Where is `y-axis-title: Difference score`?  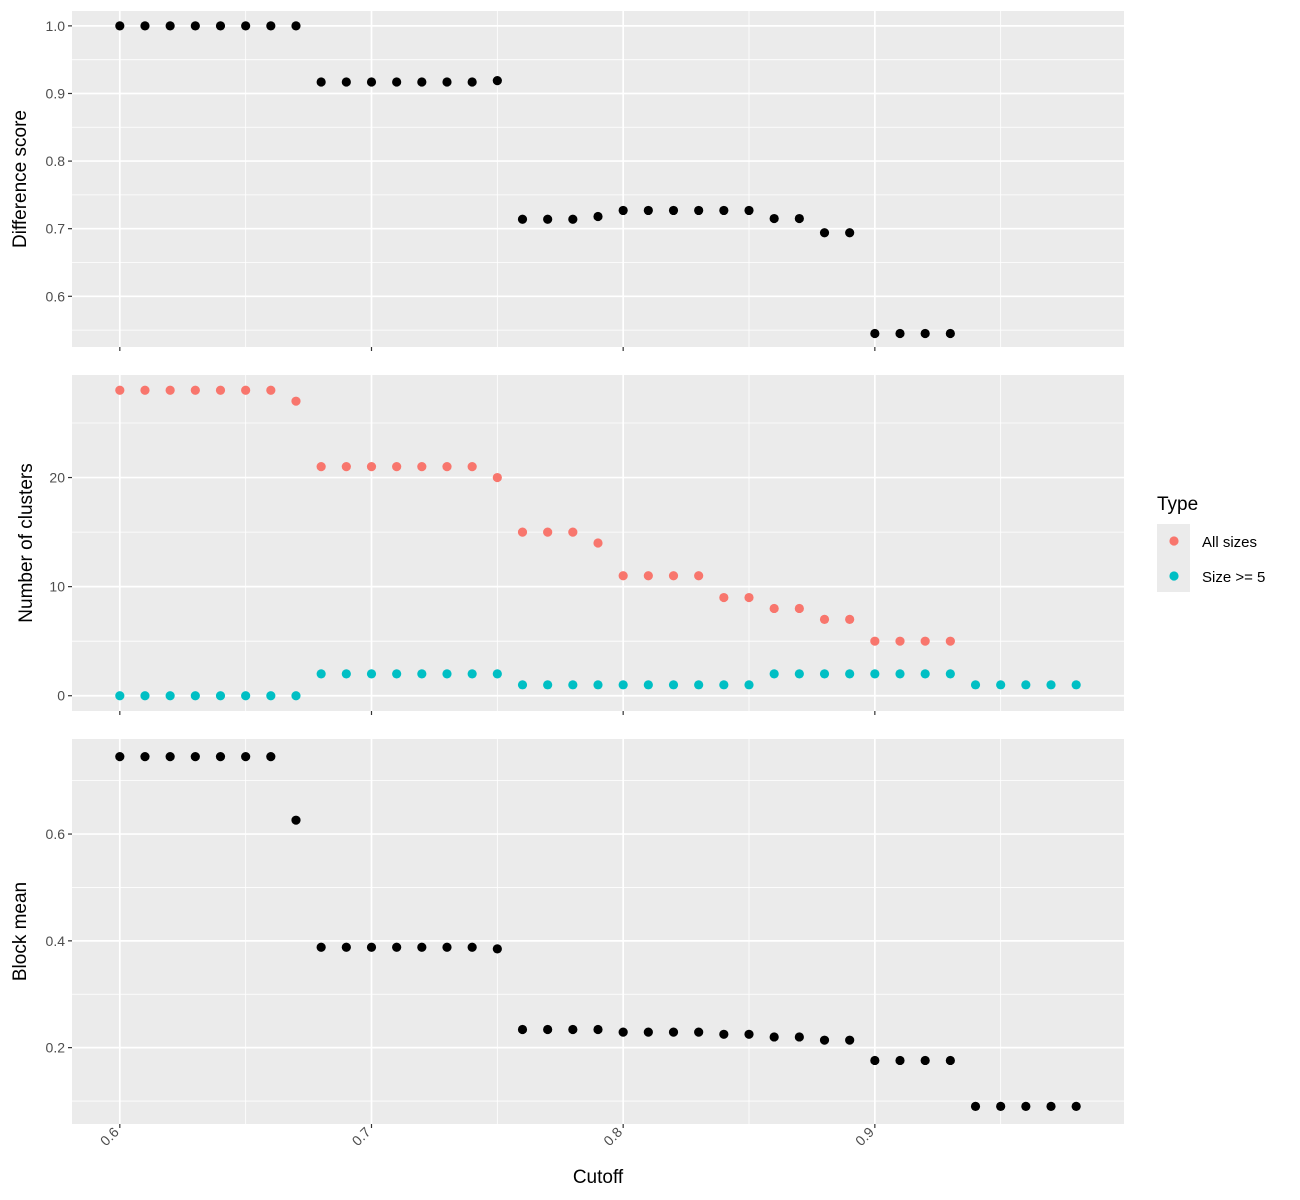
y-axis-title: Difference score is located at coordinates (20, 179).